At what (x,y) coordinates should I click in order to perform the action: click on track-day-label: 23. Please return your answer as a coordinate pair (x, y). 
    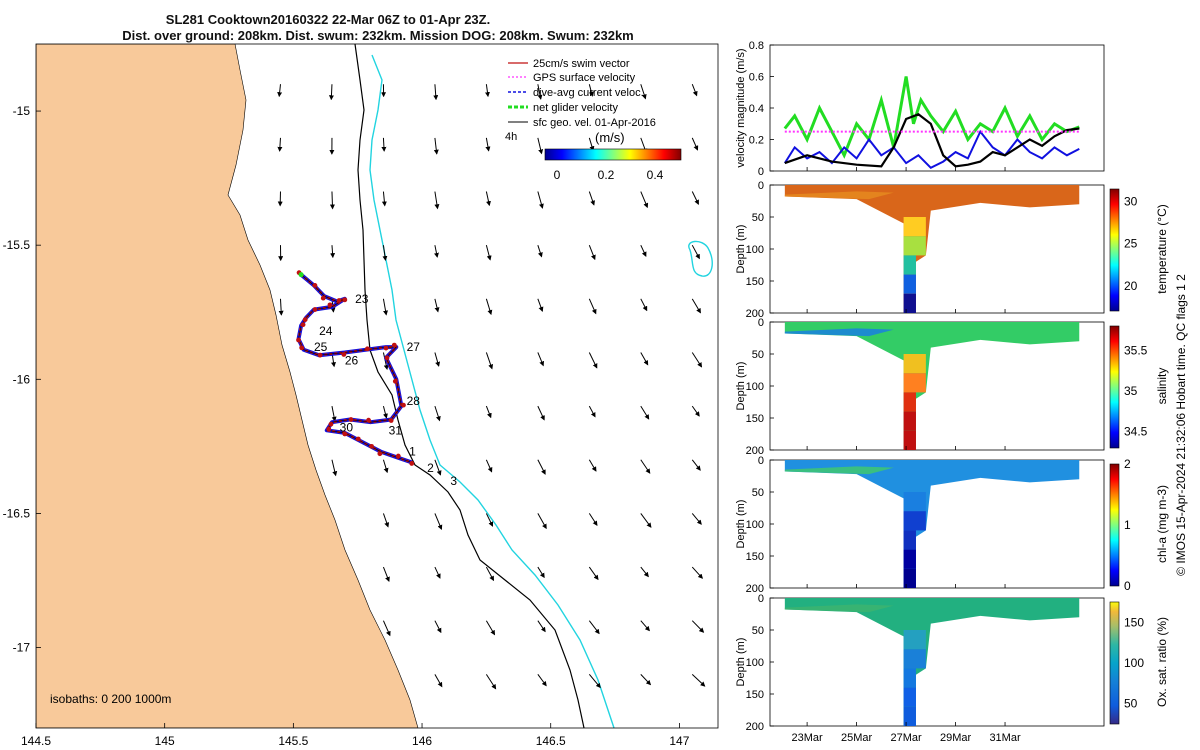
    Looking at the image, I should click on (362, 299).